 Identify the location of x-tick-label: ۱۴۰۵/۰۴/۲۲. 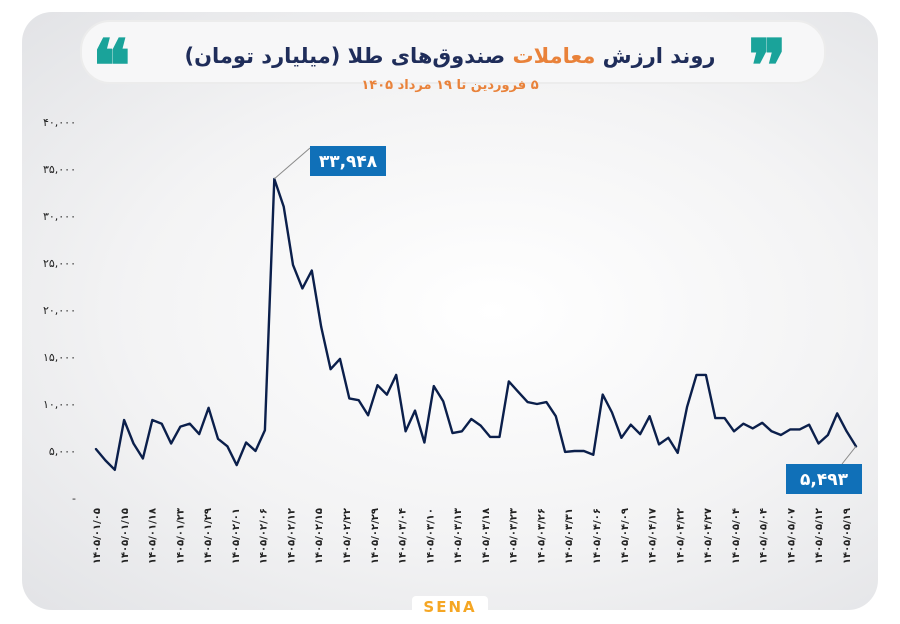
(680, 536).